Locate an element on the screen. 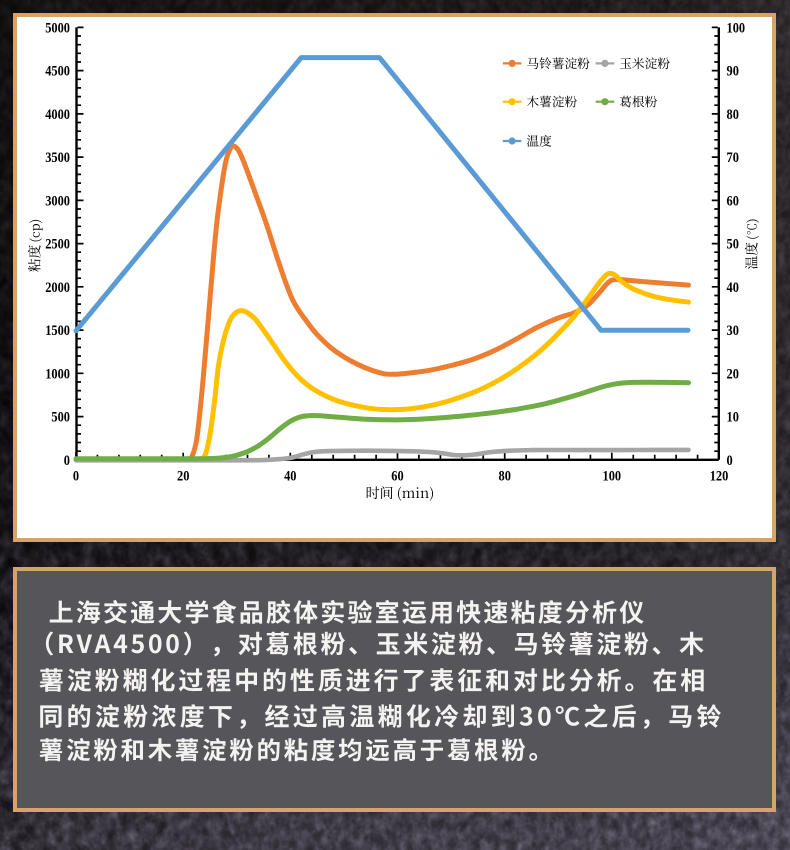  svg-text: 2000 is located at coordinates (57, 288).